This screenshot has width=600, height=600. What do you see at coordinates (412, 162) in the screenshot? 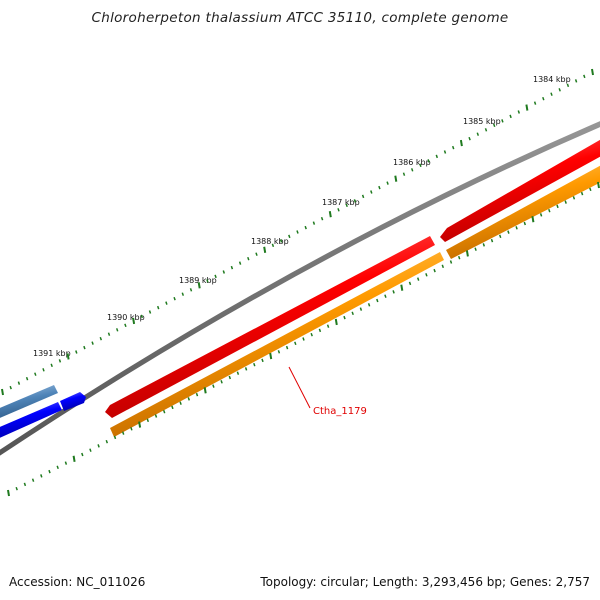
I see `ruler-label-1386: 1386 kbp` at bounding box center [412, 162].